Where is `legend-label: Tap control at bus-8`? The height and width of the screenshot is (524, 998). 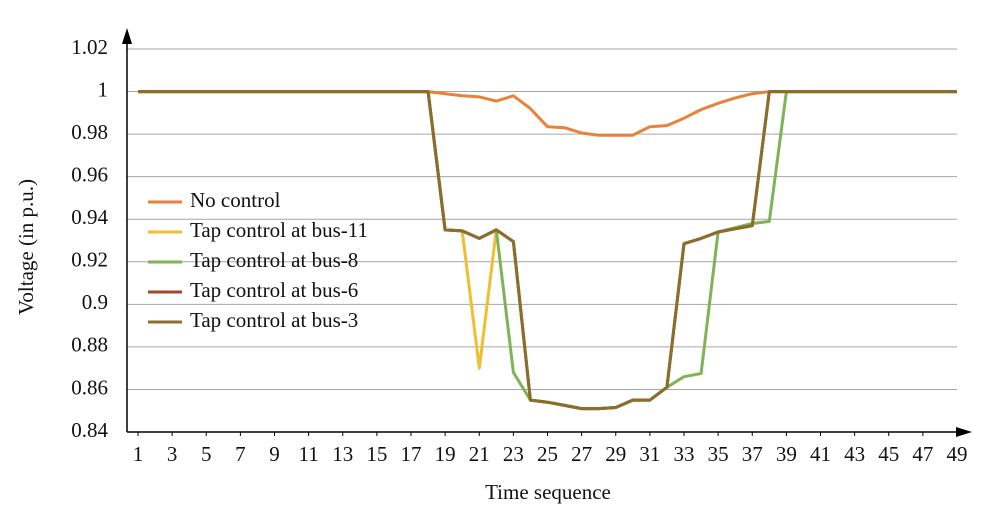
legend-label: Tap control at bus-8 is located at coordinates (274, 260).